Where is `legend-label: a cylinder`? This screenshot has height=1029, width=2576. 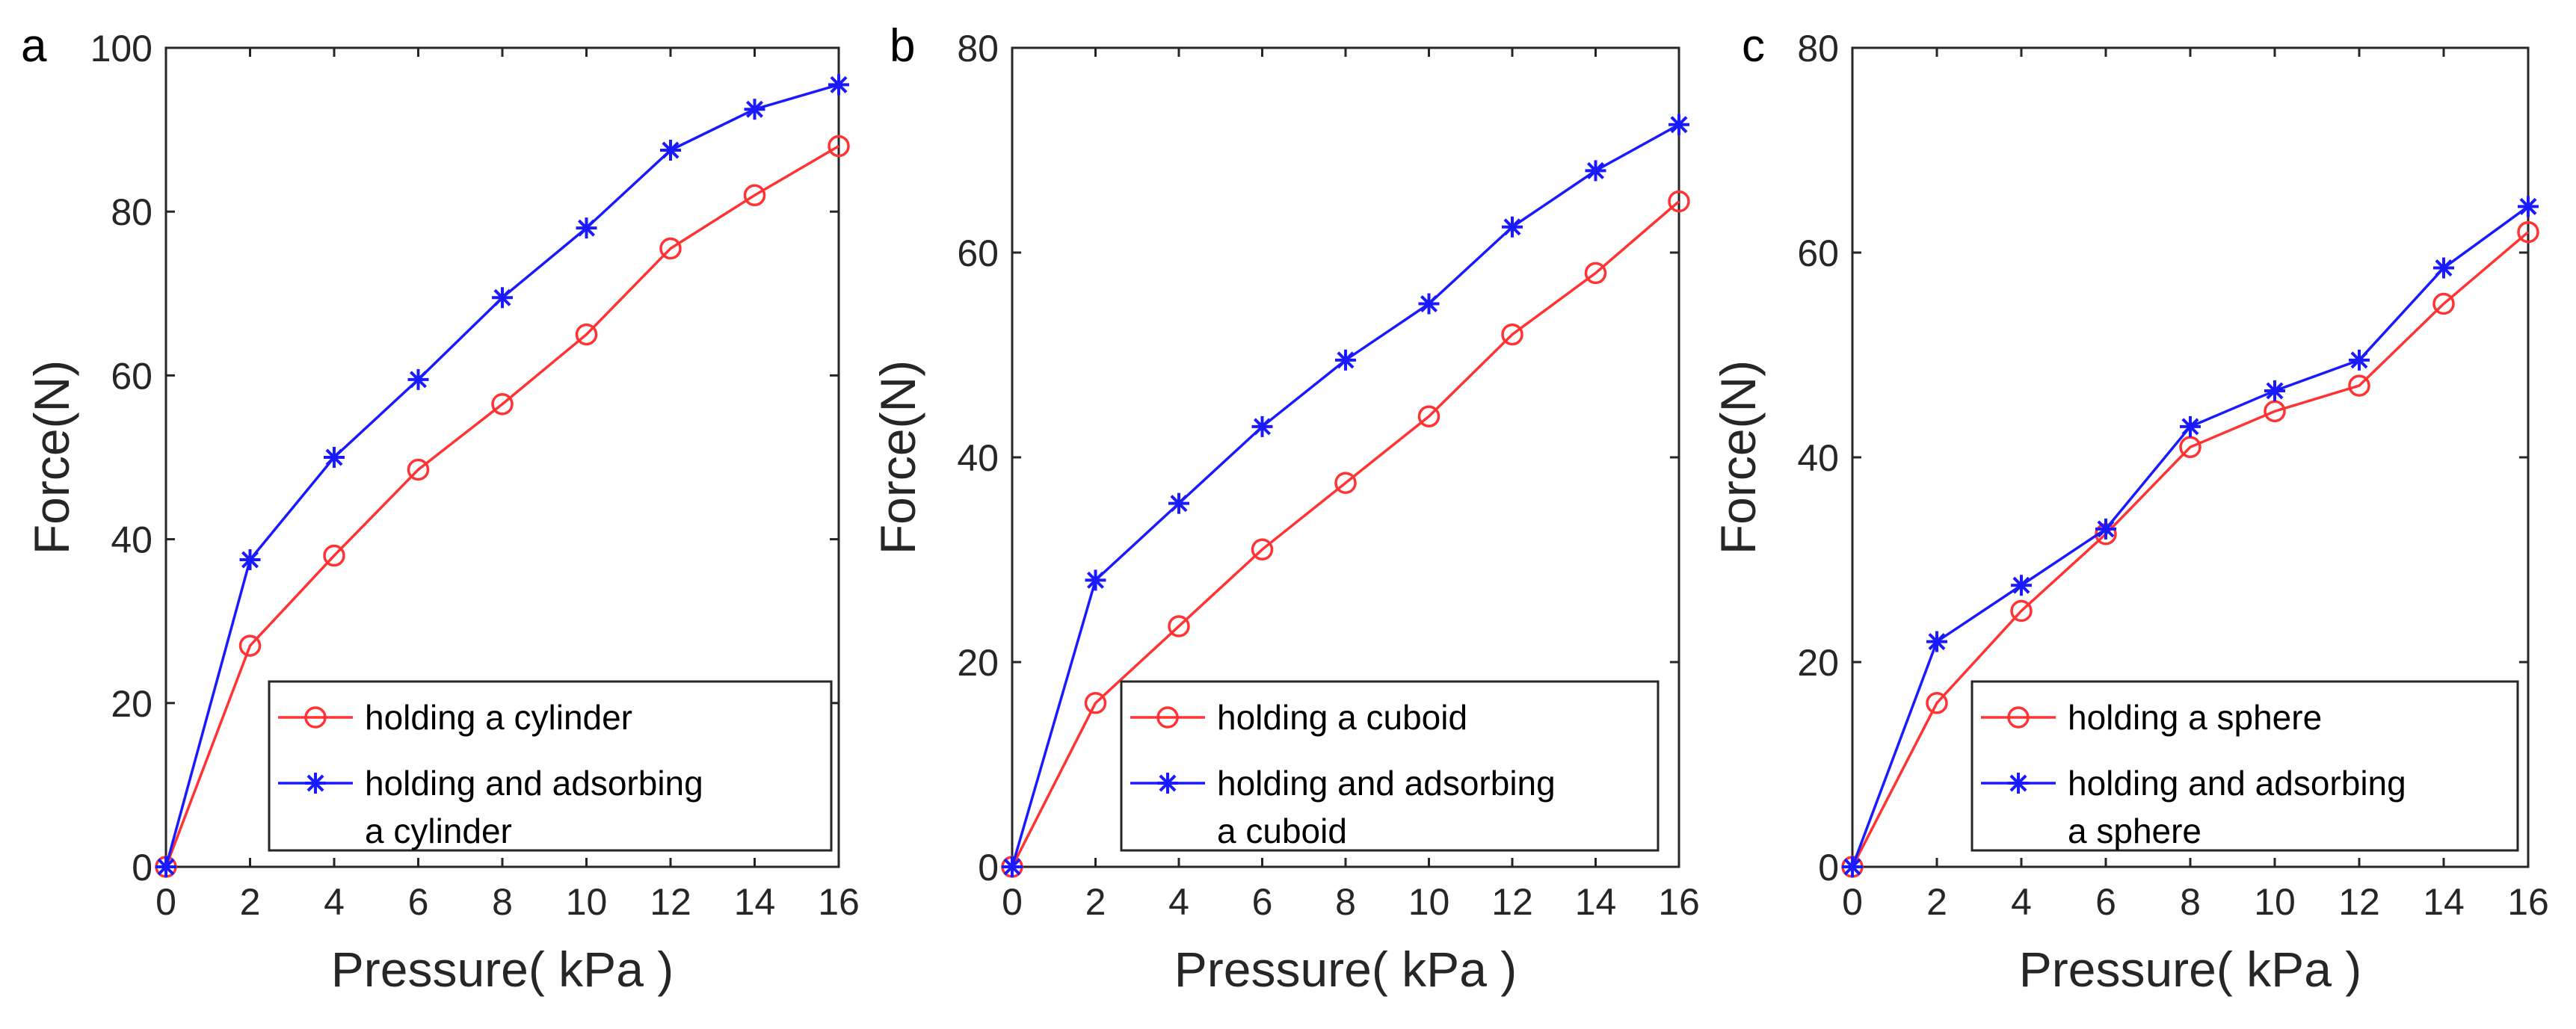
legend-label: a cylinder is located at coordinates (438, 831).